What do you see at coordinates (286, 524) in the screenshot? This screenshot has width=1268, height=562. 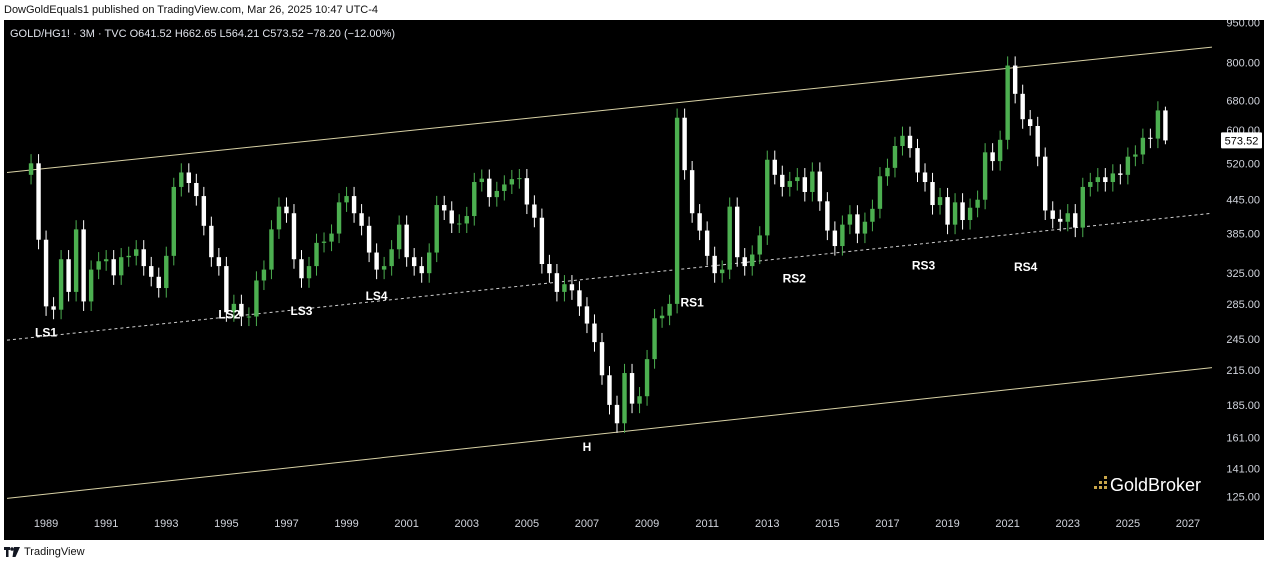 I see `x-tick-label: 1997` at bounding box center [286, 524].